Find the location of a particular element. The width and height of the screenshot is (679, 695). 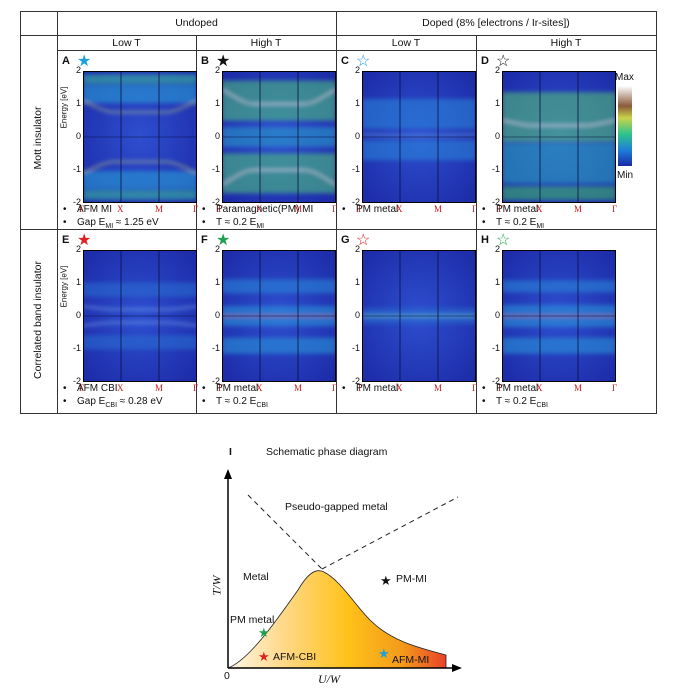

col-header-1: Low T is located at coordinates (126, 43).